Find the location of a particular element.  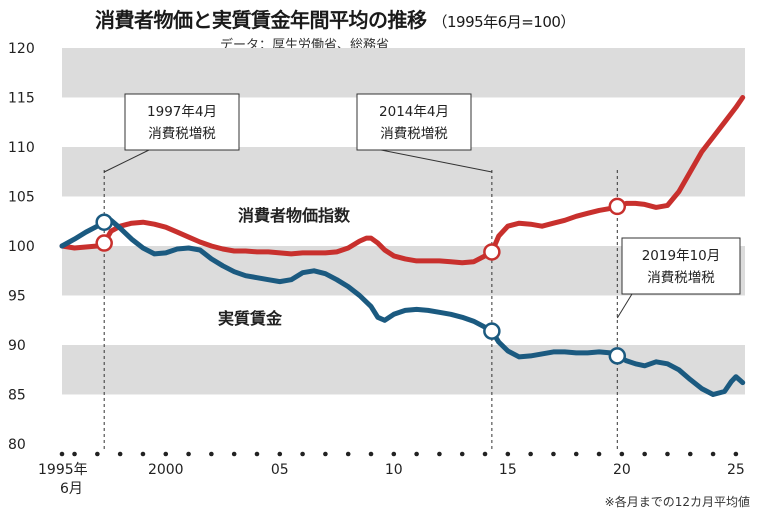

chart-subtitle: （1995年6月=100） is located at coordinates (504, 22).